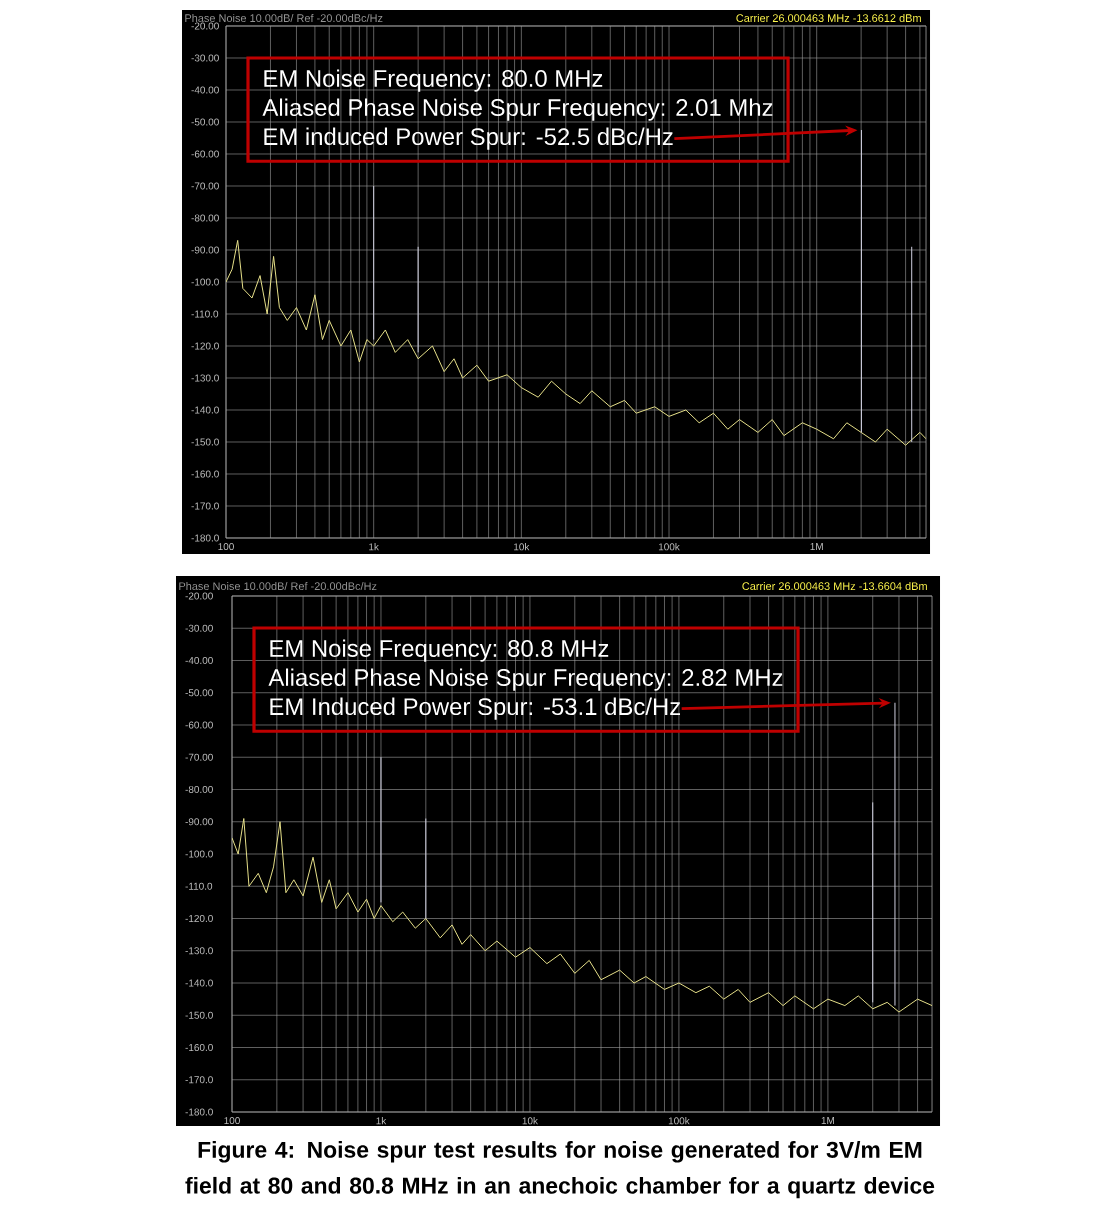  What do you see at coordinates (439, 650) in the screenshot?
I see `annotation: EM Noise Frequency: 80.8 MHz` at bounding box center [439, 650].